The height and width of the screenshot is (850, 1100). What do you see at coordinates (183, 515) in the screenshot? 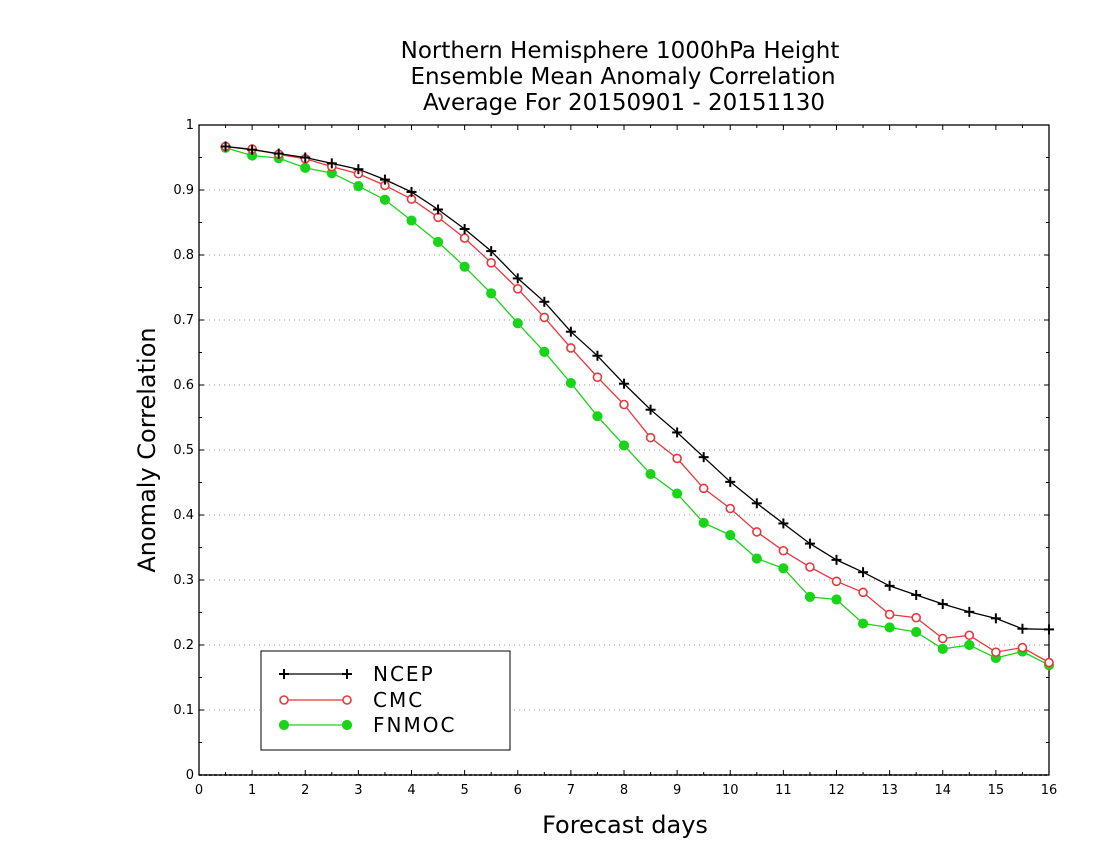
I see `y-tick-label: 0.4` at bounding box center [183, 515].